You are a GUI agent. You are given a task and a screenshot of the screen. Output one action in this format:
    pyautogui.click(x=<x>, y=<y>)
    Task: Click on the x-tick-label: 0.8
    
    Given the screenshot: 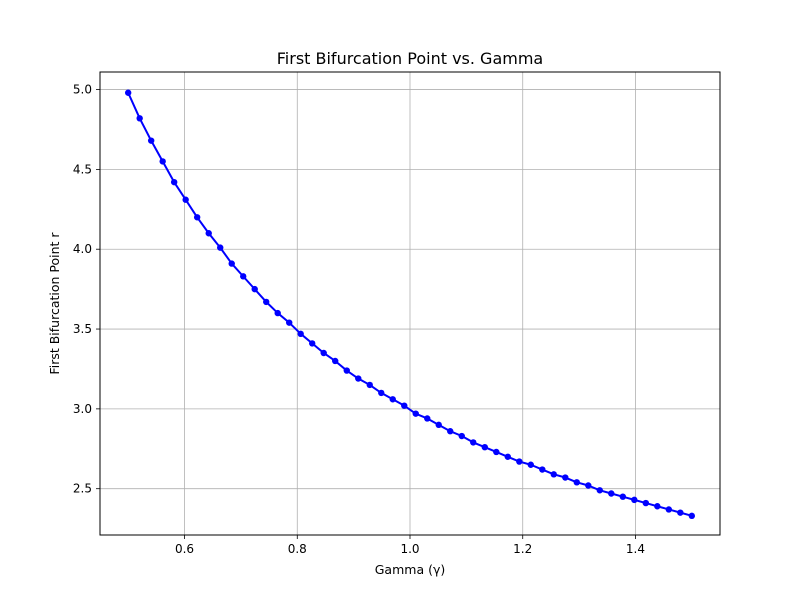 What is the action you would take?
    pyautogui.click(x=297, y=549)
    